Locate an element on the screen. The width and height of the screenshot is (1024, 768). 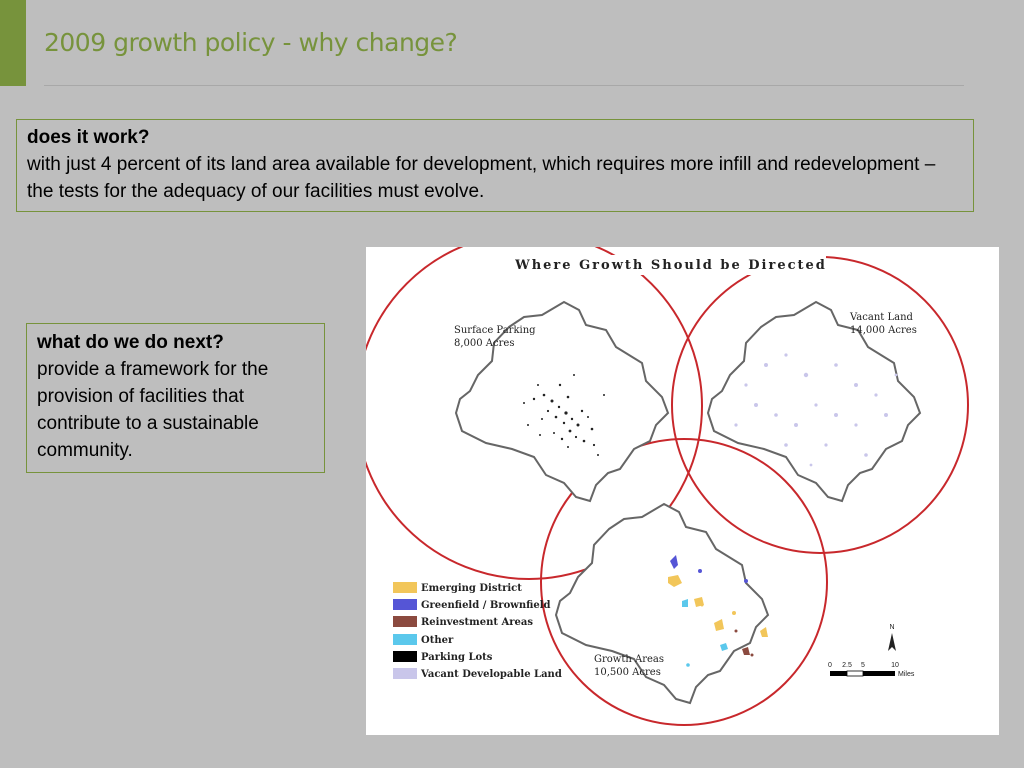
surface-parking-label: Surface Parking is located at coordinates (495, 330).